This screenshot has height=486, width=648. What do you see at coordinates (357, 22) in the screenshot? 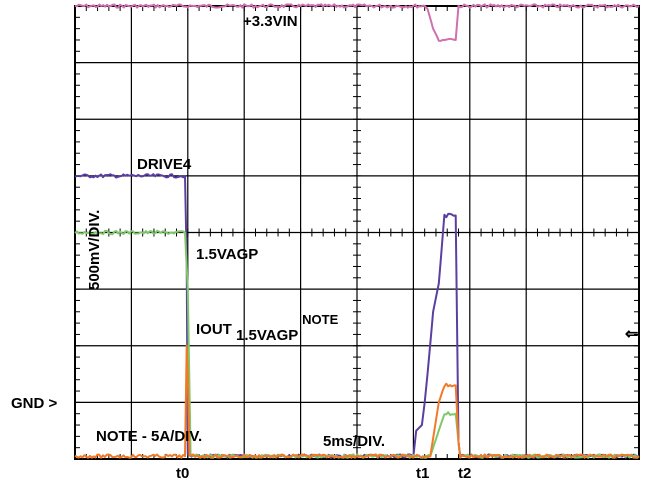
I see `series-line-3-3vin` at bounding box center [357, 22].